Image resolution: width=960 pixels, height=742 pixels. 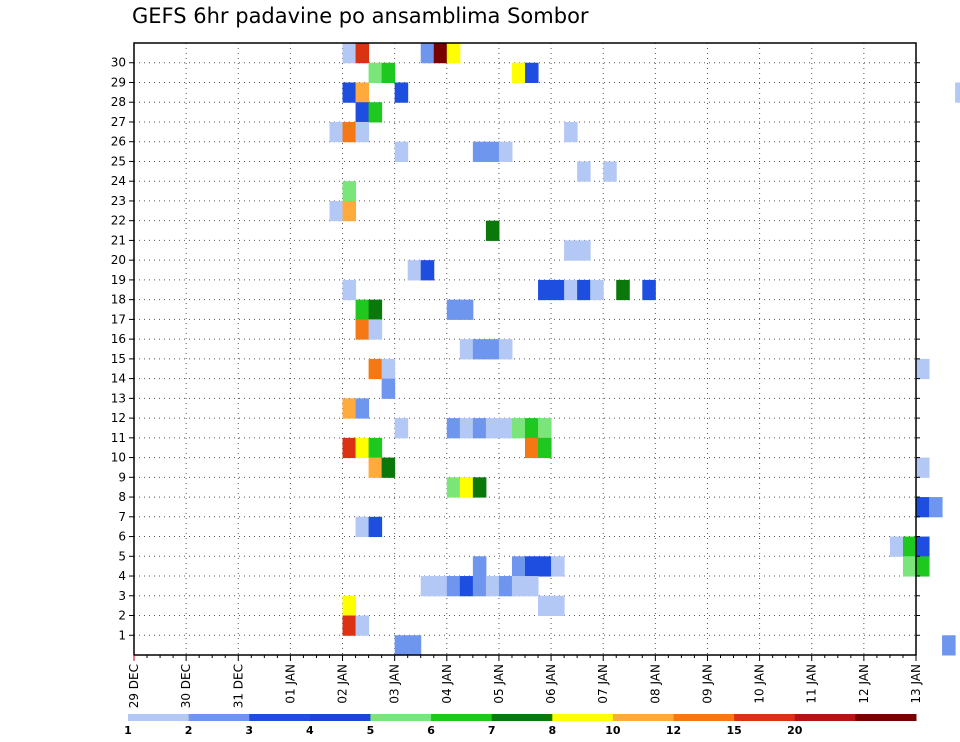 I want to click on legend-label: 1, so click(x=128, y=730).